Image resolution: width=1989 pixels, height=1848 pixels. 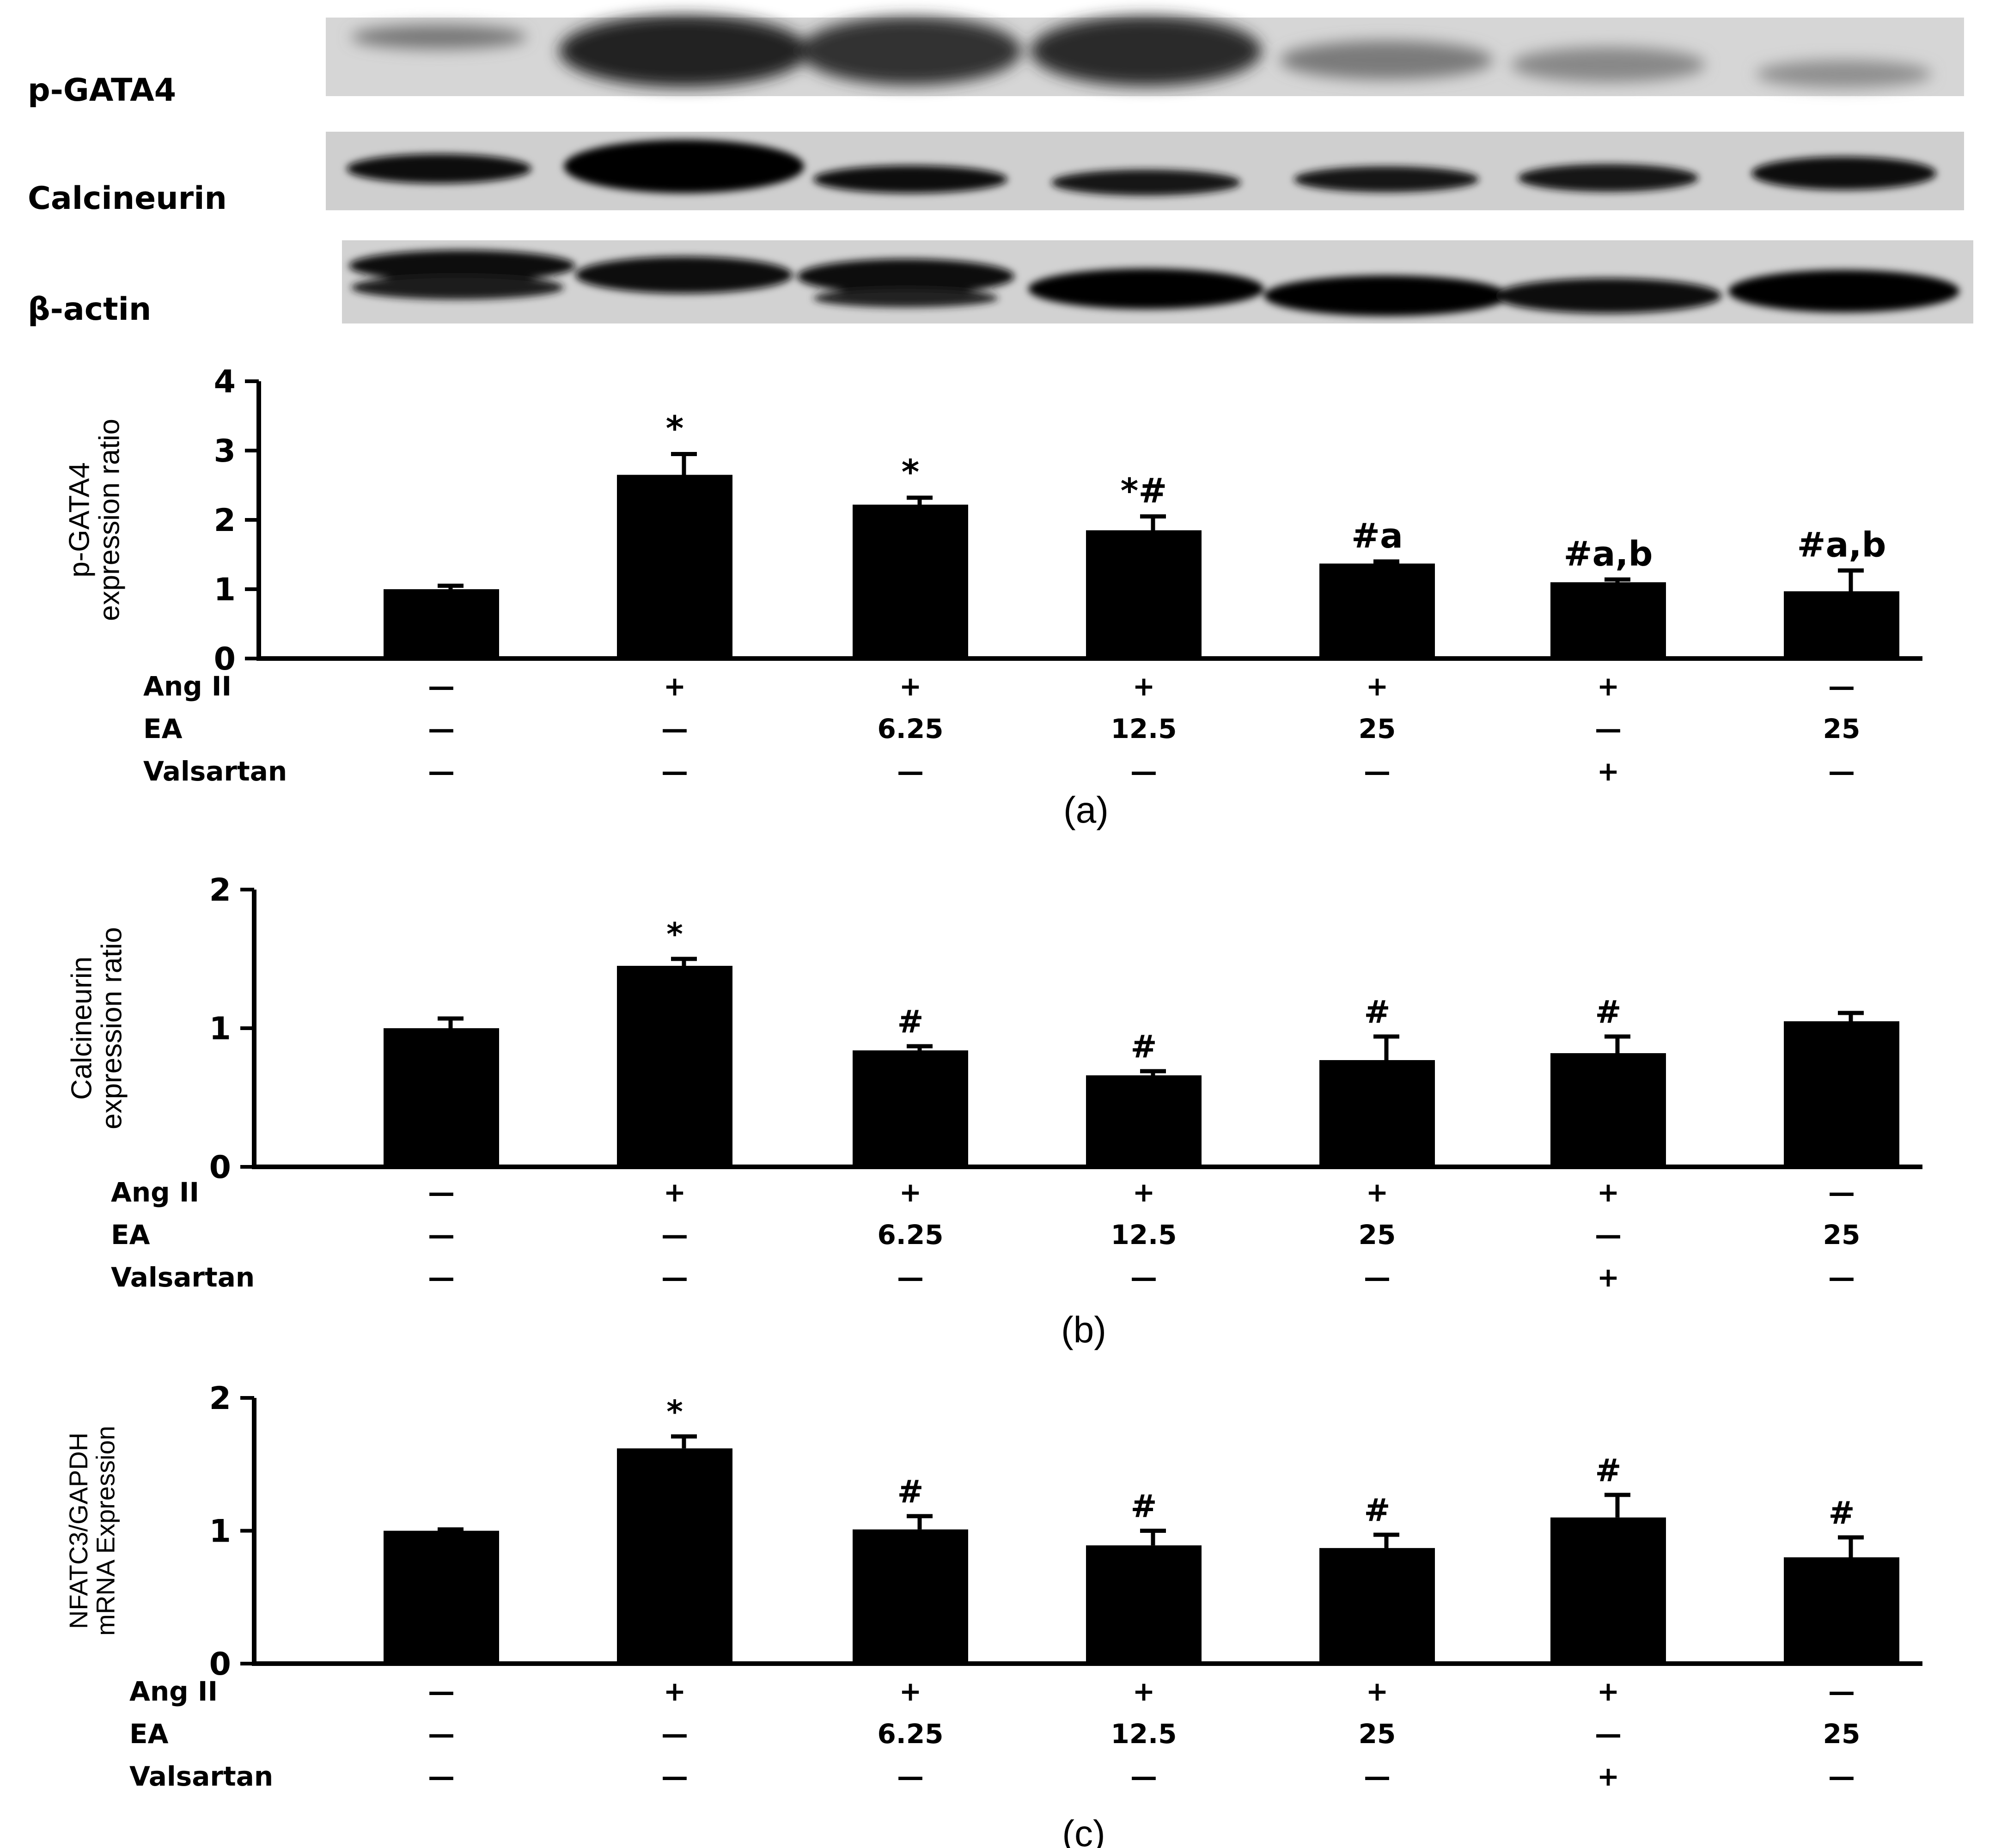 What do you see at coordinates (1083, 1830) in the screenshot?
I see `panel-letter: (c)` at bounding box center [1083, 1830].